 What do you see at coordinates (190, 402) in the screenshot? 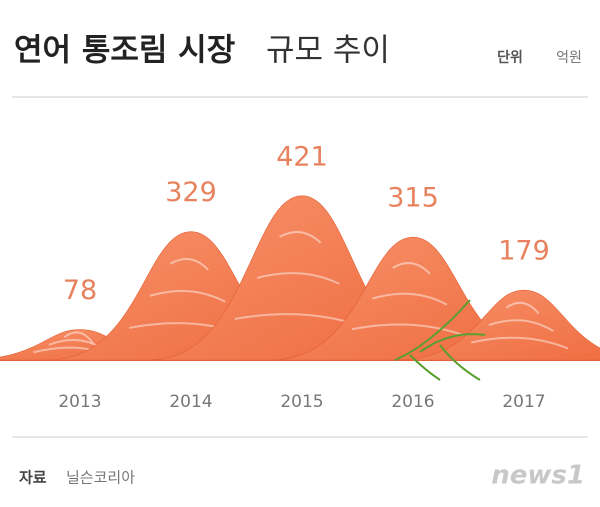
I see `x-tick-label: 2014` at bounding box center [190, 402].